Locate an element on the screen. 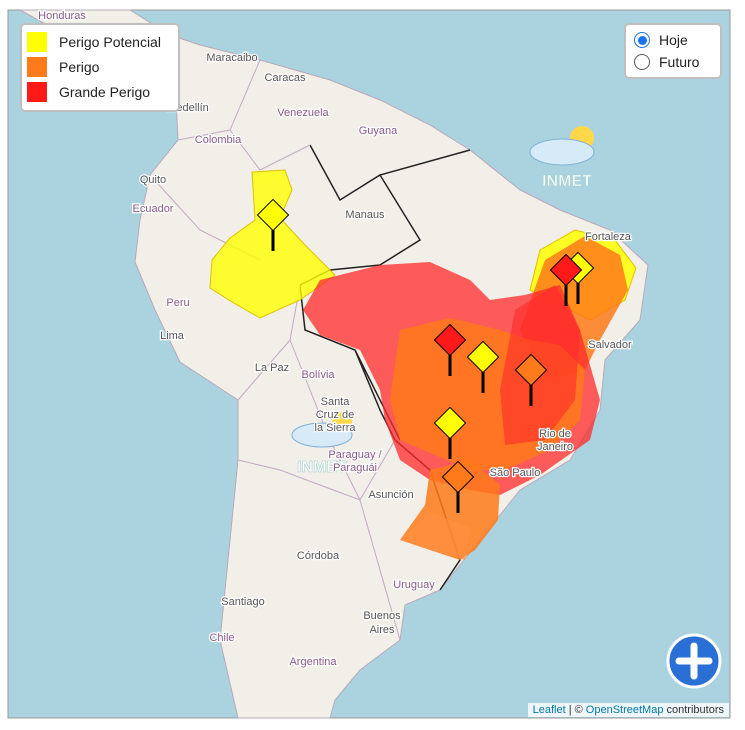 Image resolution: width=745 pixels, height=730 pixels. zoom-button is located at coordinates (694, 661).